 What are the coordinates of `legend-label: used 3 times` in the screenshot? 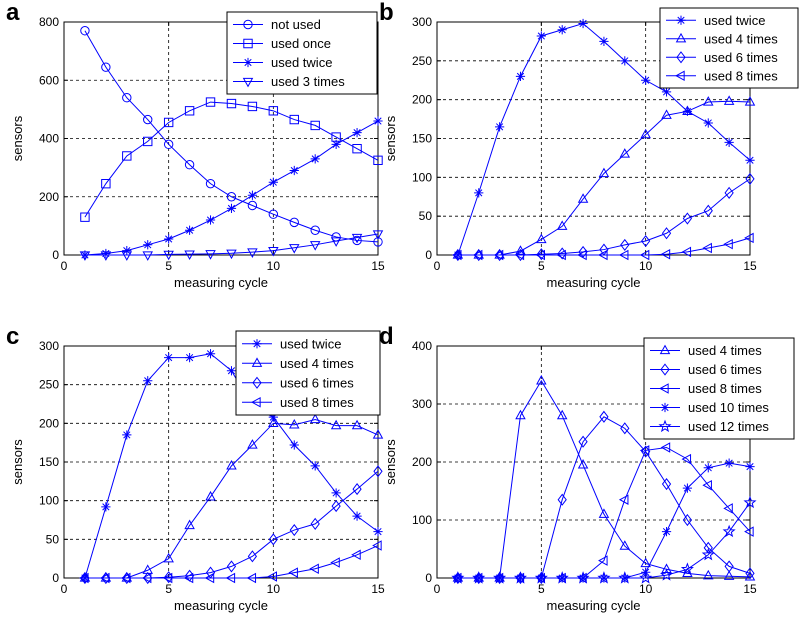 It's located at (308, 81).